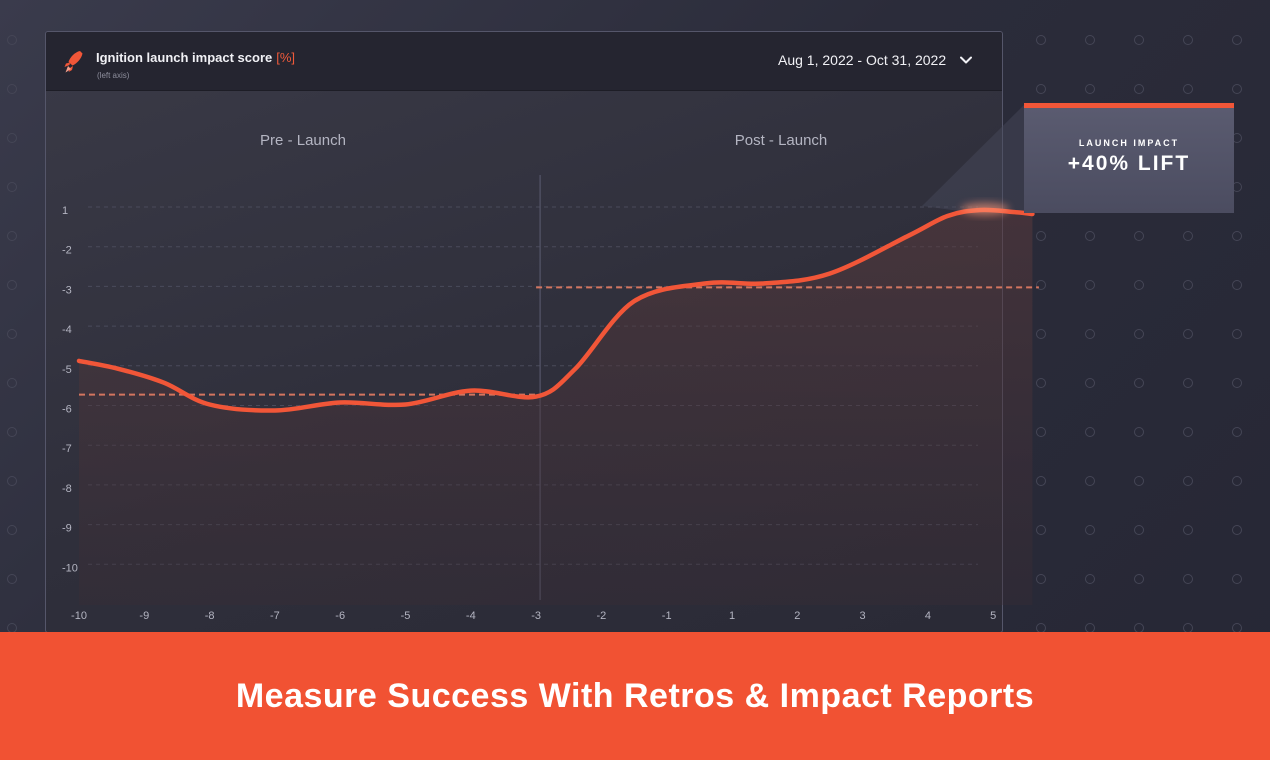 This screenshot has width=1270, height=760. I want to click on x-tick-label: 4, so click(928, 616).